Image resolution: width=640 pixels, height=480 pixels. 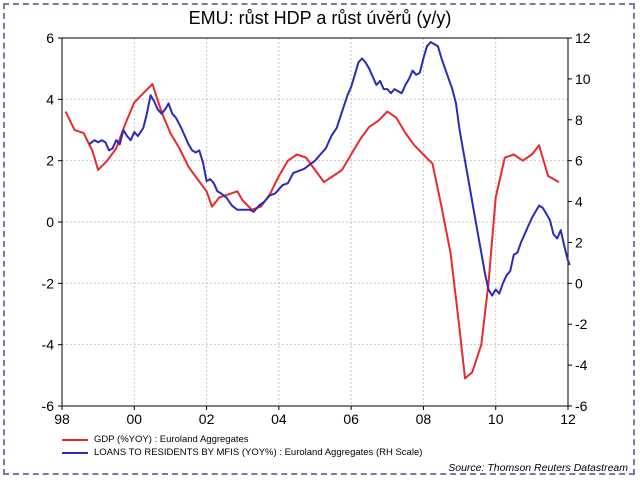 What do you see at coordinates (50, 38) in the screenshot?
I see `y-left-tick-label: 6` at bounding box center [50, 38].